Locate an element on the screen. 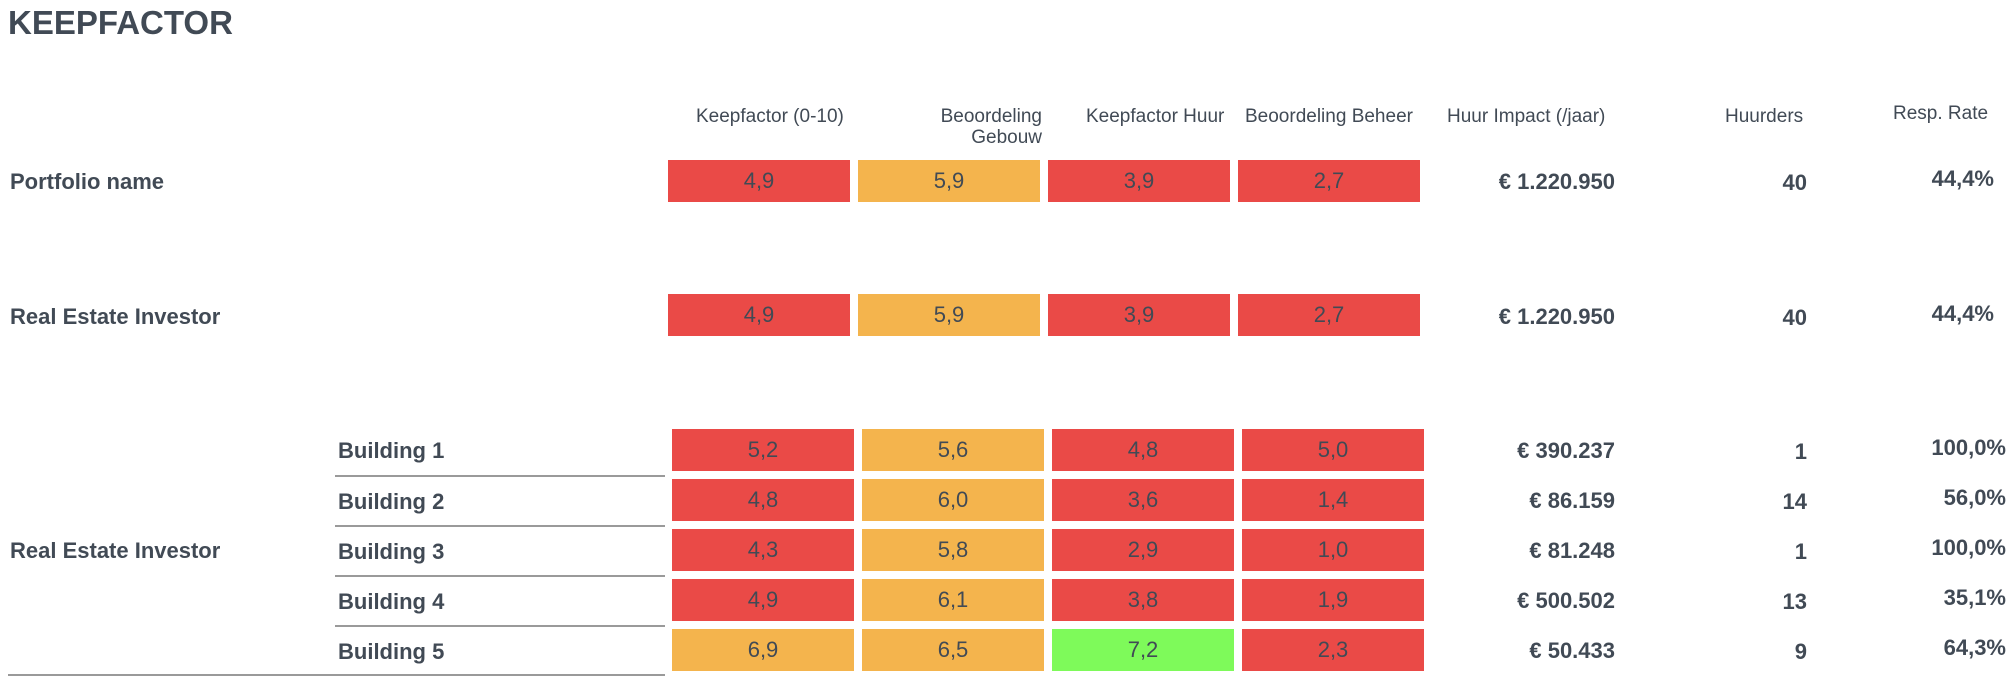  building-name: Building 1 is located at coordinates (391, 450).